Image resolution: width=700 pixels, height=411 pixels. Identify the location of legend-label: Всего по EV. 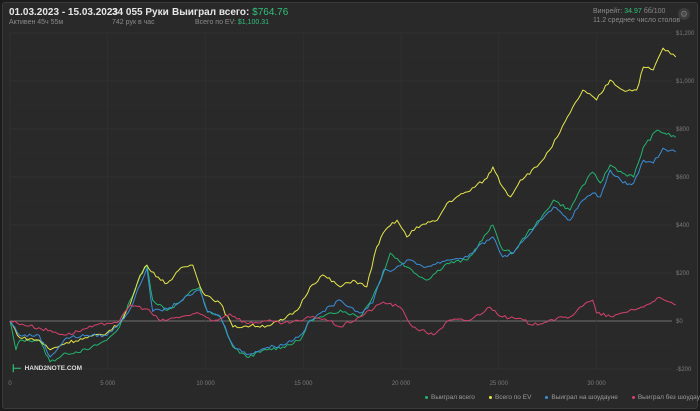
(513, 397).